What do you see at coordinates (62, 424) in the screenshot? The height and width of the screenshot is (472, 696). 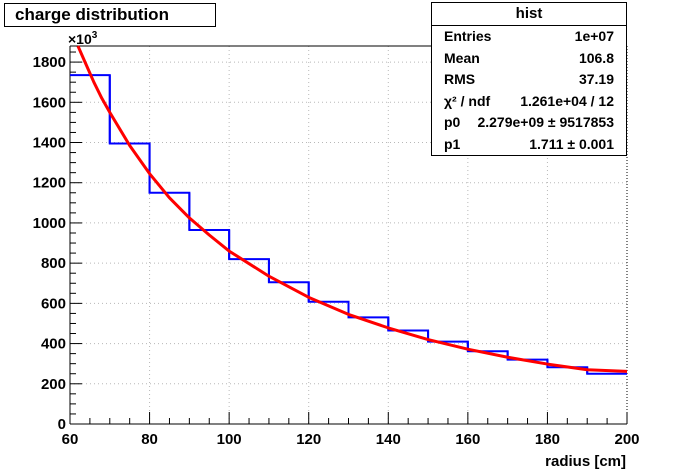 I see `y-tick-label: 0` at bounding box center [62, 424].